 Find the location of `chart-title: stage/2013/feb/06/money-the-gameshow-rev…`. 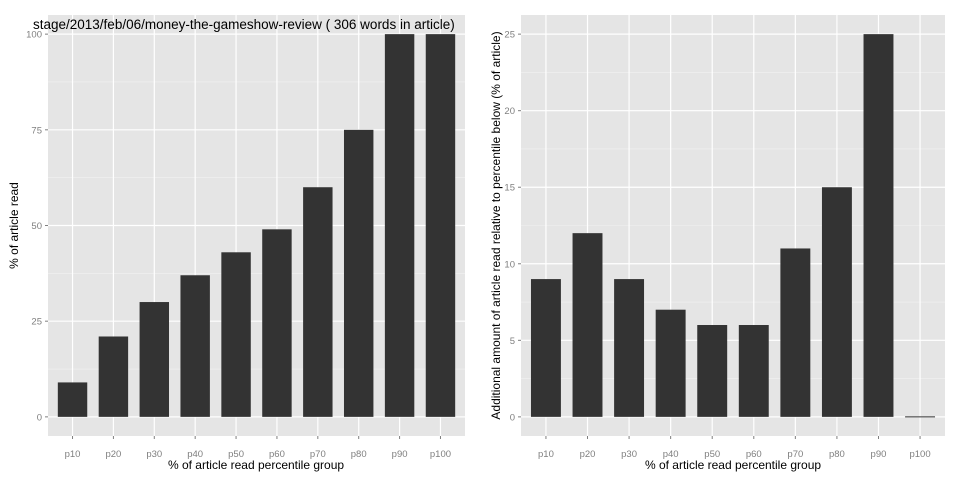

chart-title: stage/2013/feb/06/money-the-gameshow-rev… is located at coordinates (244, 24).